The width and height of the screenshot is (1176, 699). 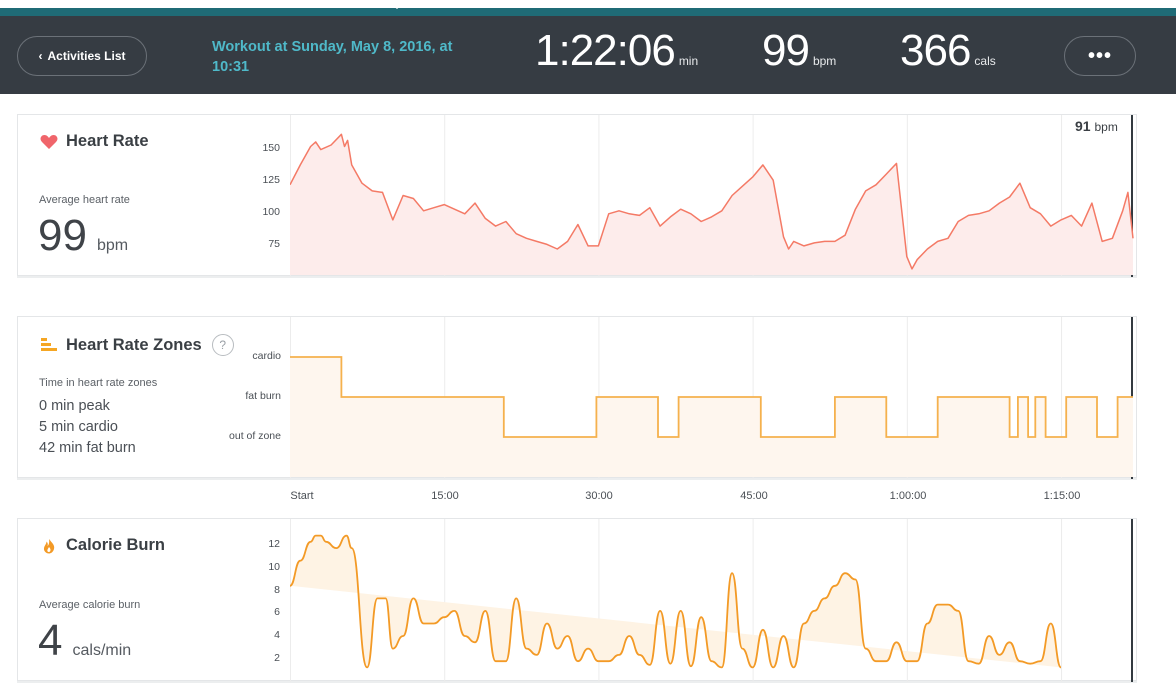 I want to click on calorie-burn-title-text: Calorie Burn, so click(x=116, y=545).